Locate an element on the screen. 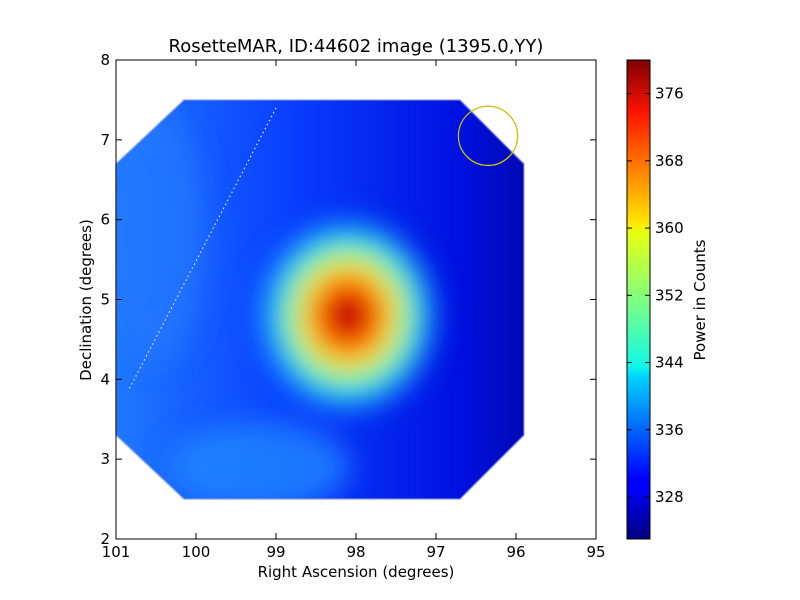  heatmap-lowlight is located at coordinates (260, 461).